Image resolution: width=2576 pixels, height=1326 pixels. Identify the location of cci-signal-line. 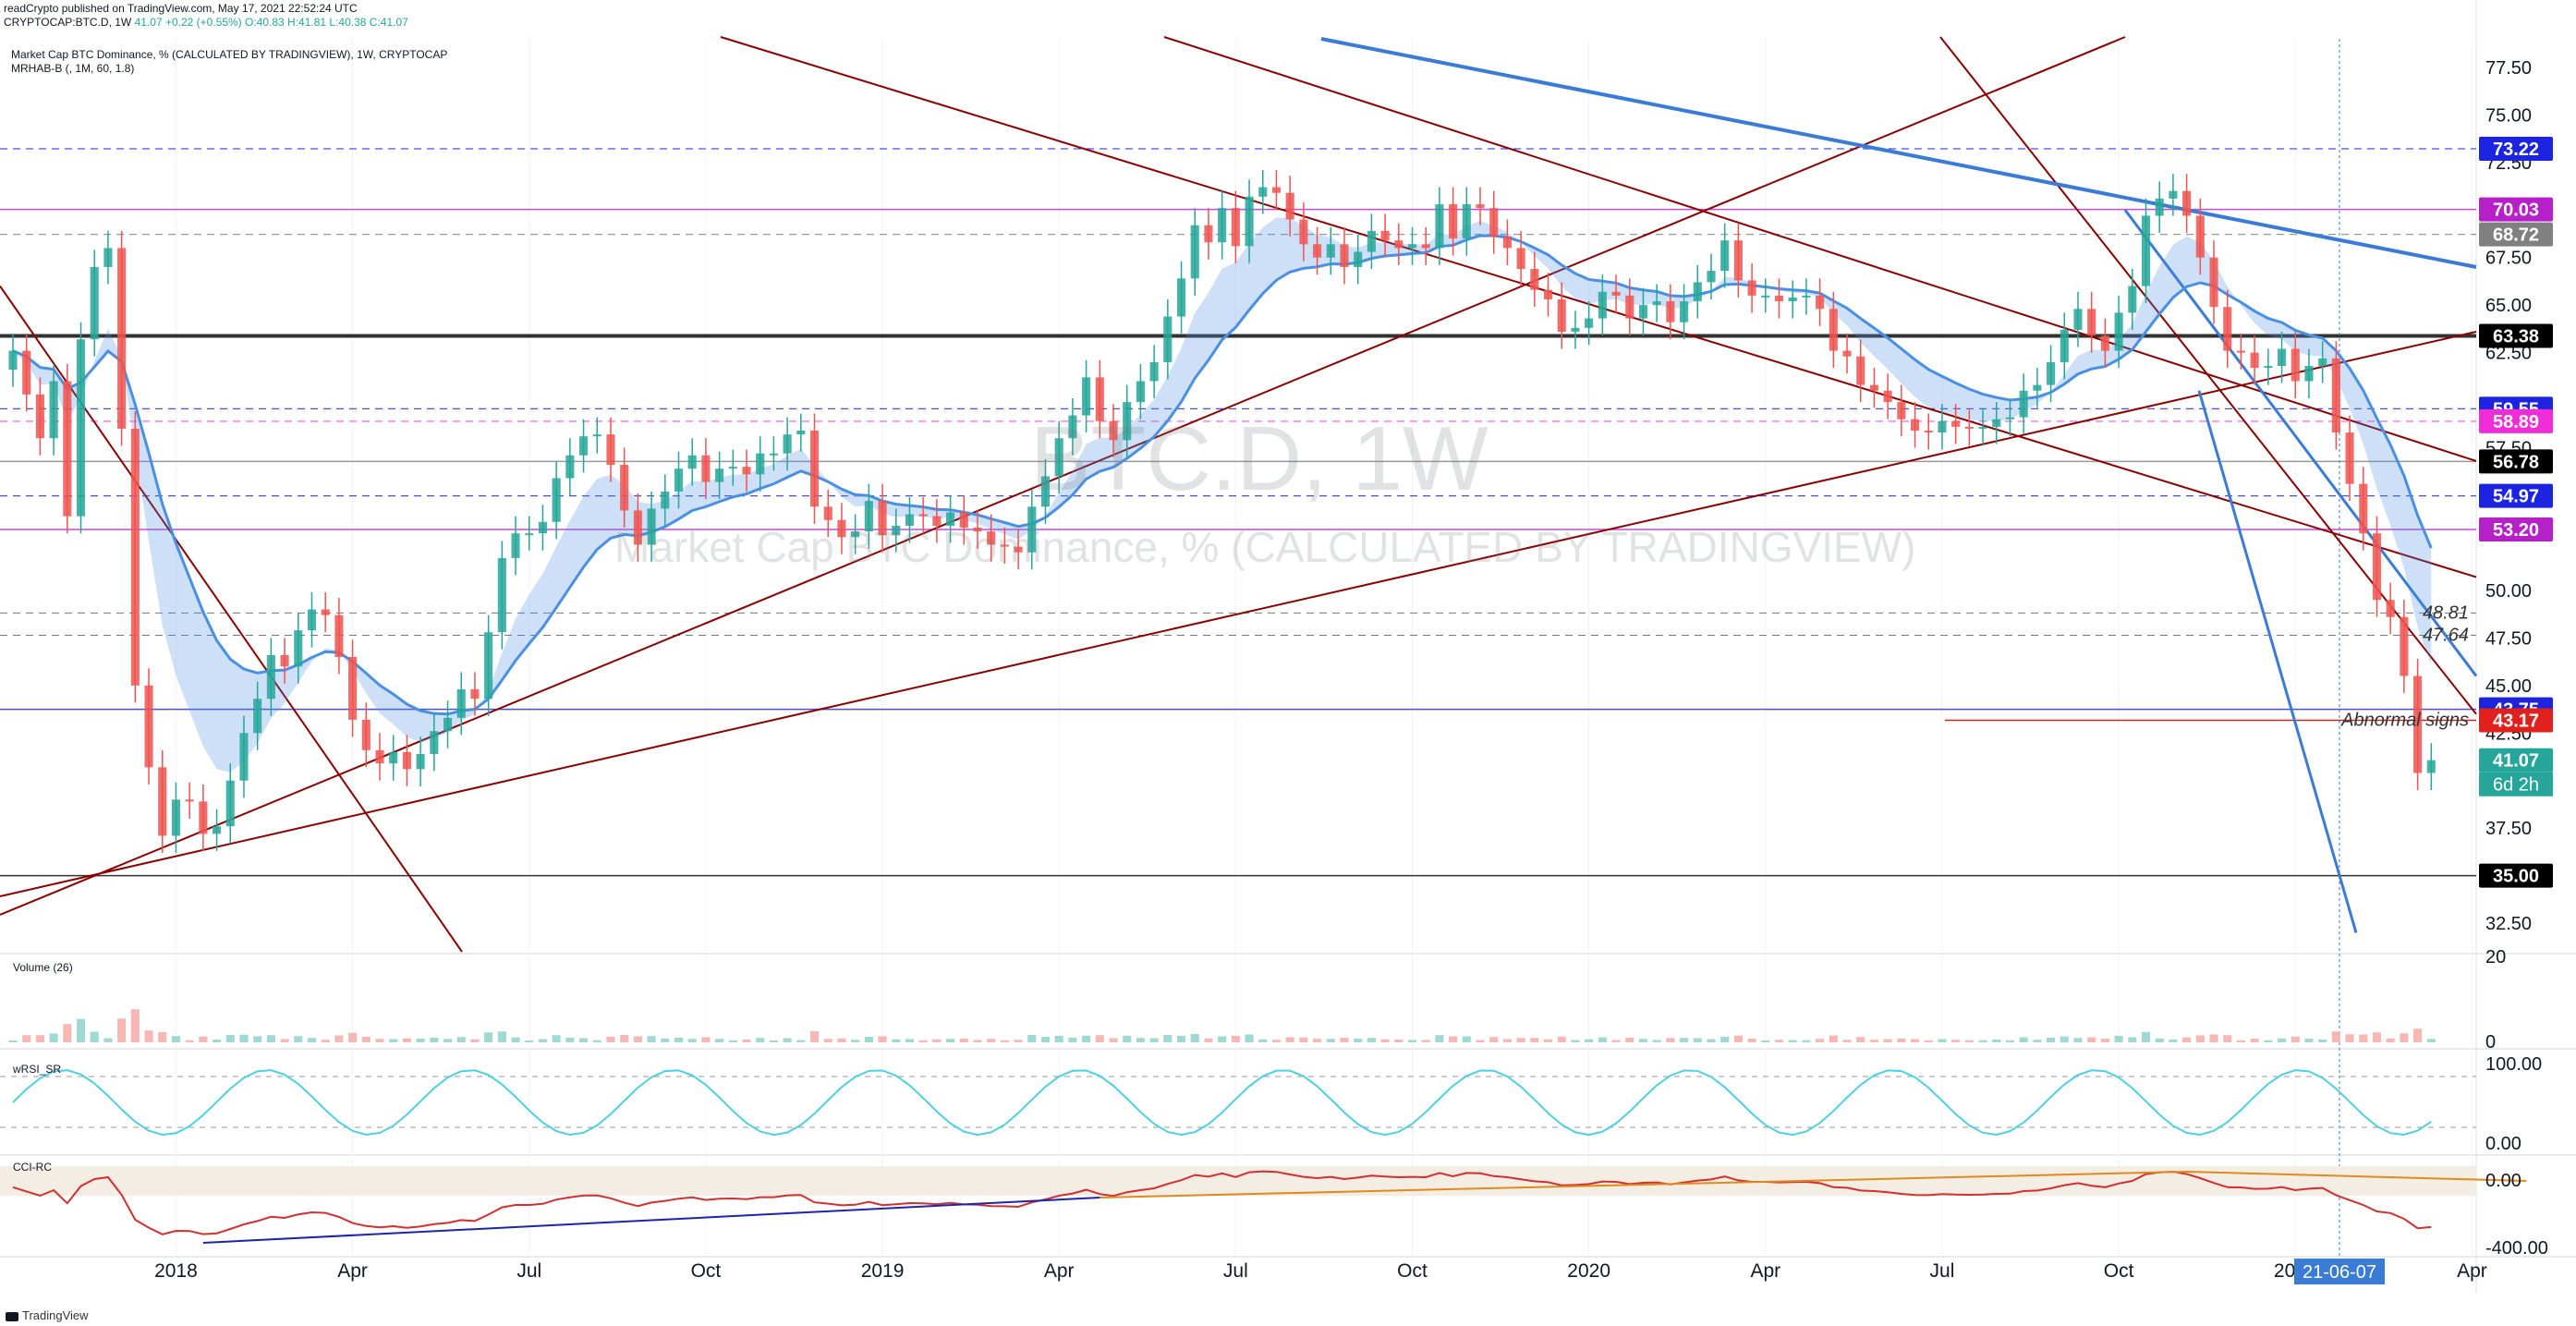
(1813, 1184).